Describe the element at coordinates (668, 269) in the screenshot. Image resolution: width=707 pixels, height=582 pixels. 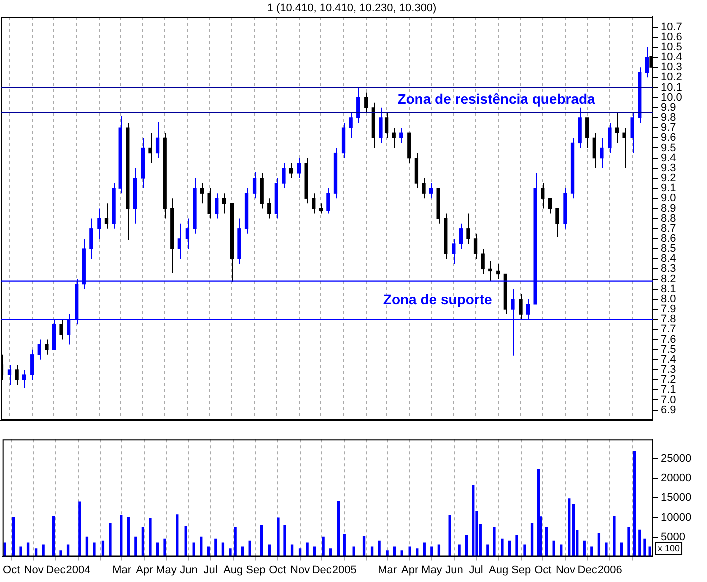
I see `y-tick-label: 8.3` at that location.